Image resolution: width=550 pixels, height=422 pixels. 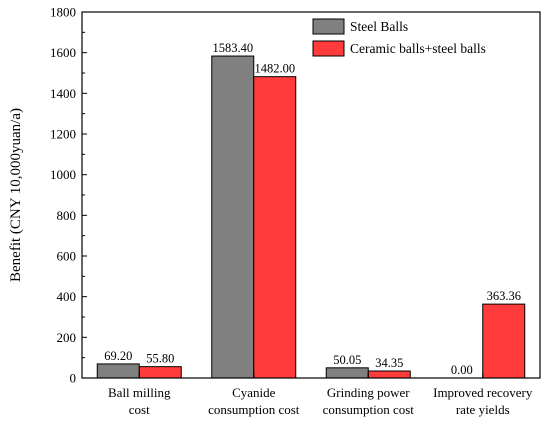 I want to click on y-axis: 0 200 400 600 800 1000 1200 1400 1600 1800, so click(x=68, y=195).